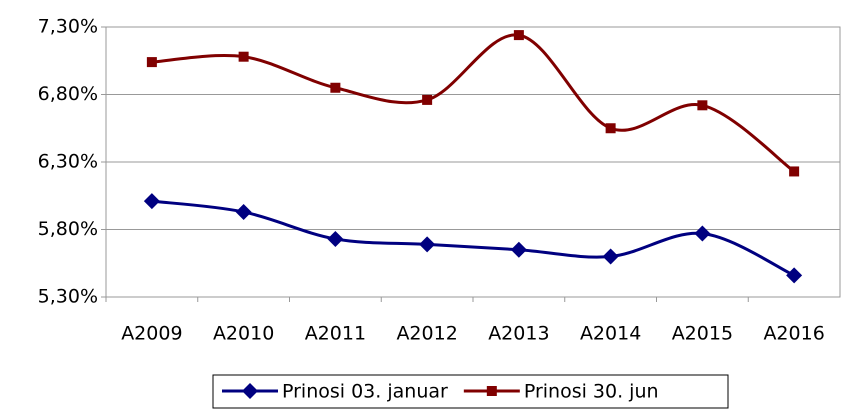  Describe the element at coordinates (68, 94) in the screenshot. I see `y-tick-label: 6,80%` at that location.